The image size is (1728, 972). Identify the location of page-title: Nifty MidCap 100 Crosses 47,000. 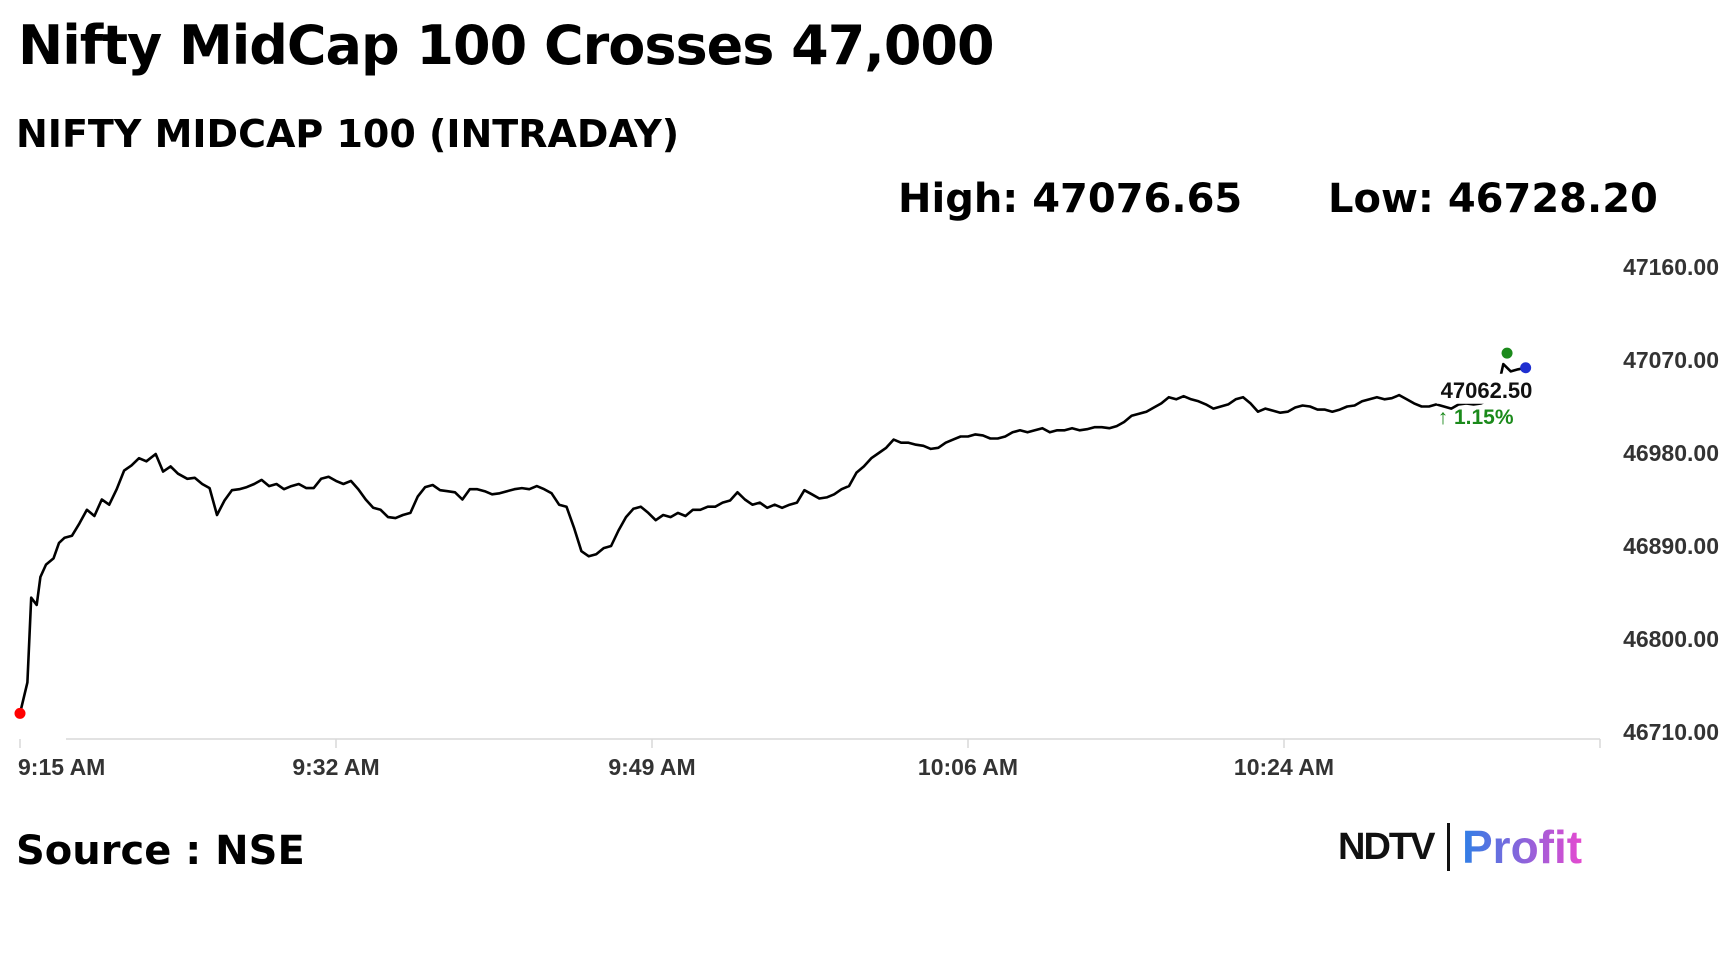
(506, 45).